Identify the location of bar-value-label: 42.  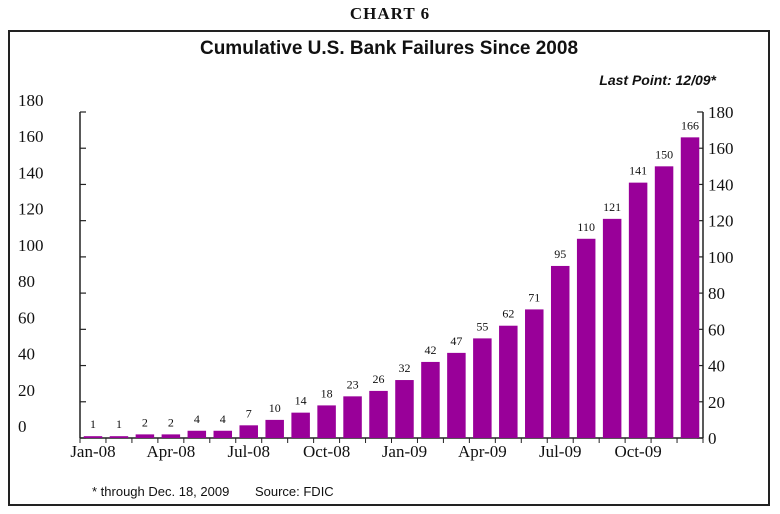
(430, 350).